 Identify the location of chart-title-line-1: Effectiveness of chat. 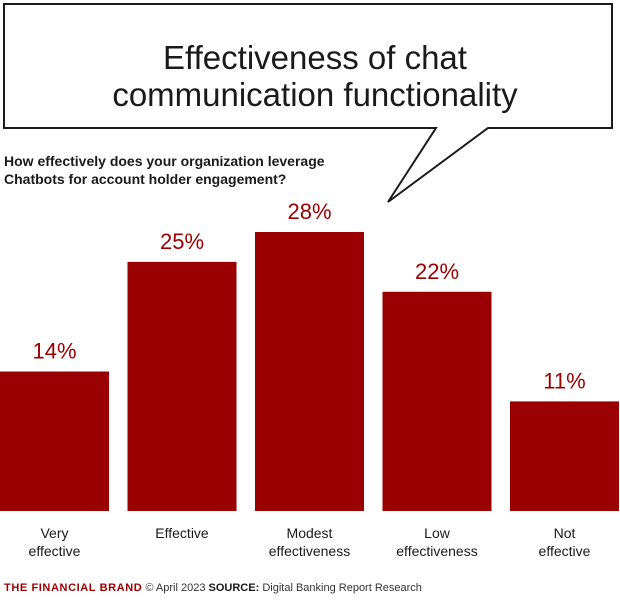
(315, 57).